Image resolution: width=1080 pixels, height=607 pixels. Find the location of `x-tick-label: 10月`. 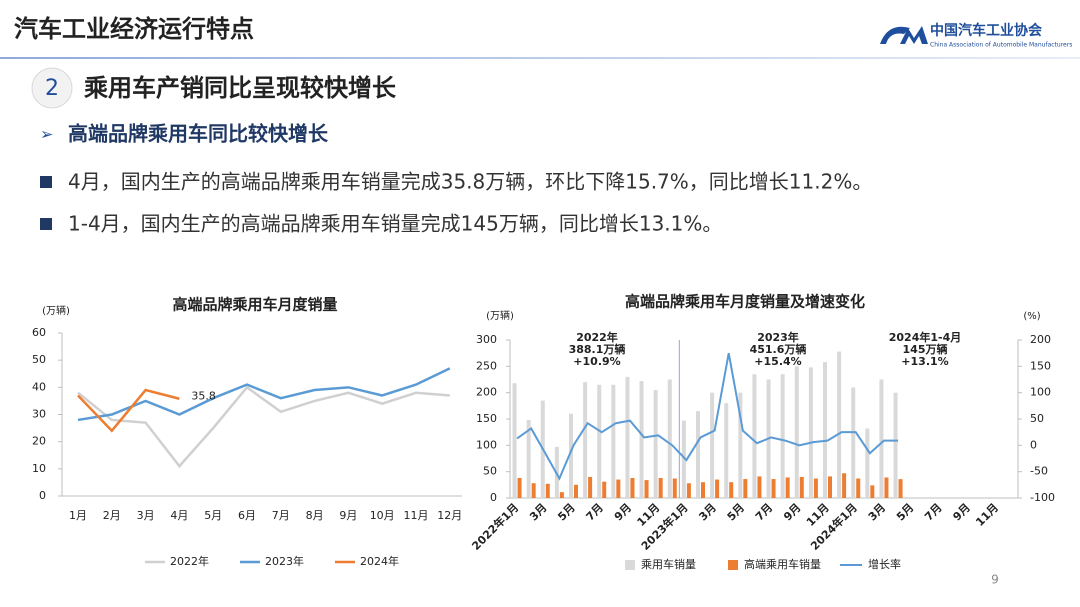

x-tick-label: 10月 is located at coordinates (382, 515).